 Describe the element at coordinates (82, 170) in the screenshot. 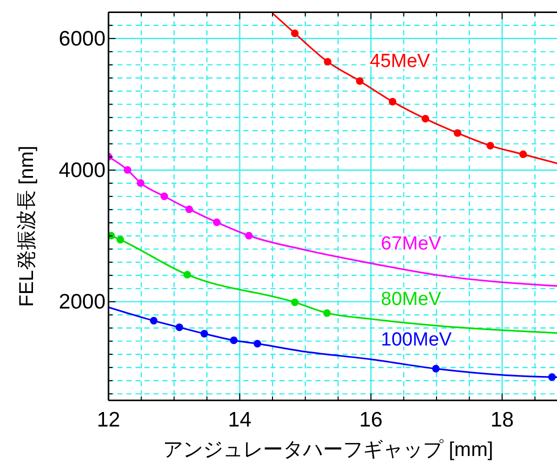

I see `y-tick-label: 4000` at that location.